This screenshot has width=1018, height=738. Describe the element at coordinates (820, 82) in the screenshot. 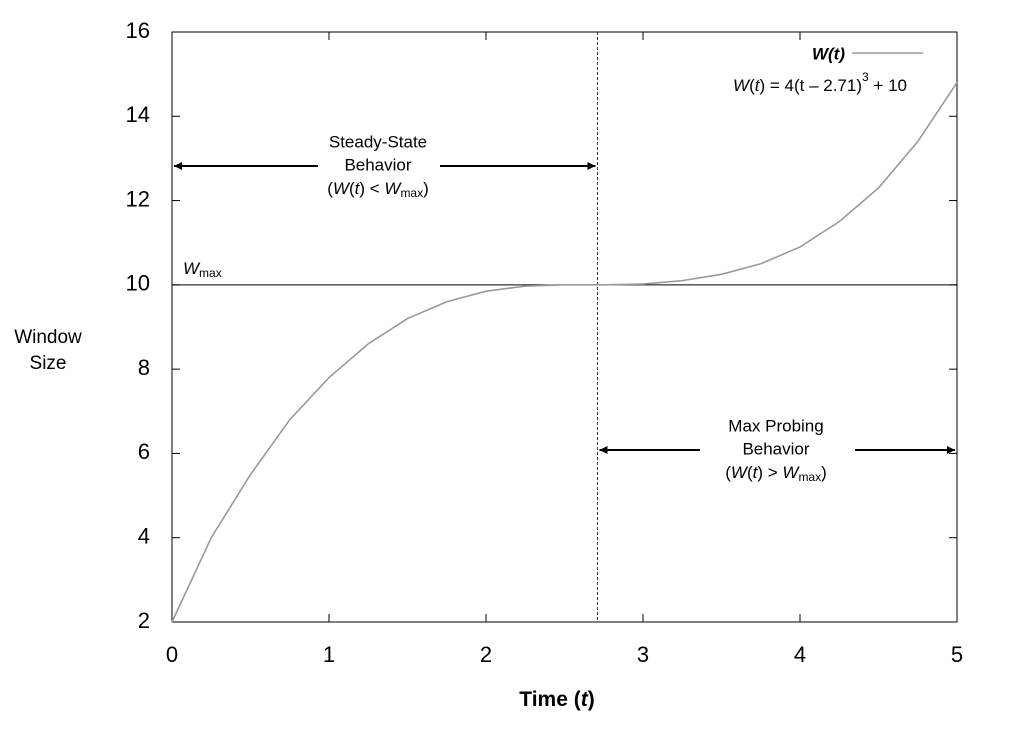

I see `formula: W(t) = 4(t – 2.71)3 + 10` at that location.